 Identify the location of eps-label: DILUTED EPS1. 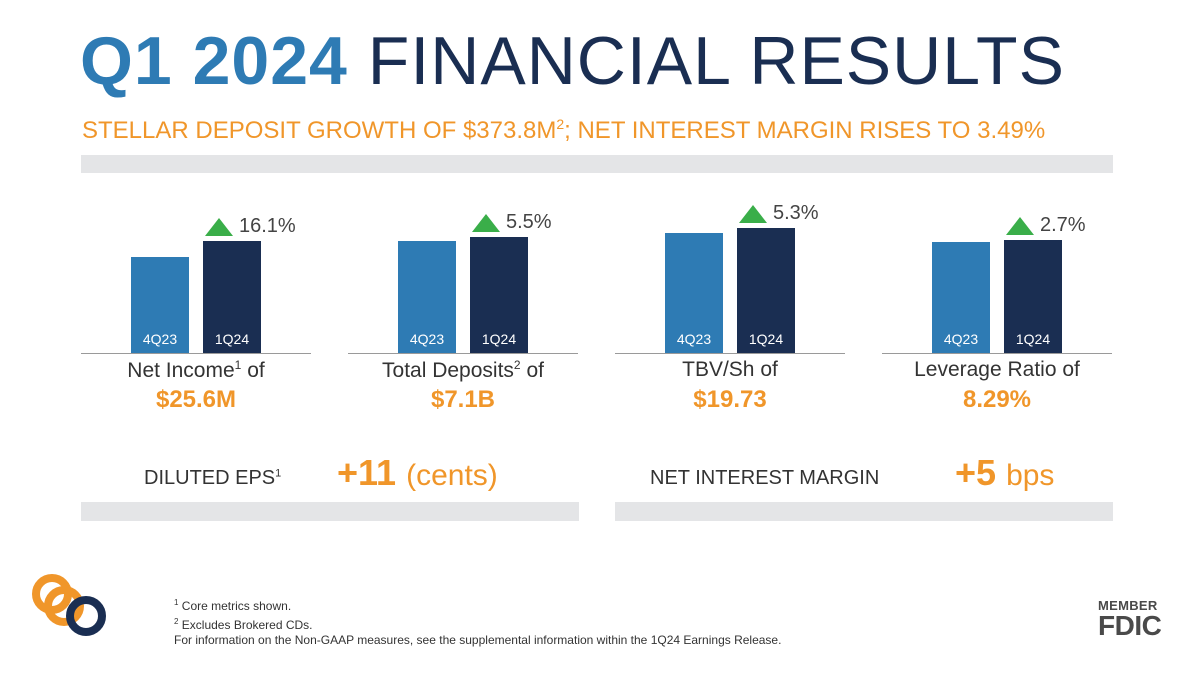
(213, 478).